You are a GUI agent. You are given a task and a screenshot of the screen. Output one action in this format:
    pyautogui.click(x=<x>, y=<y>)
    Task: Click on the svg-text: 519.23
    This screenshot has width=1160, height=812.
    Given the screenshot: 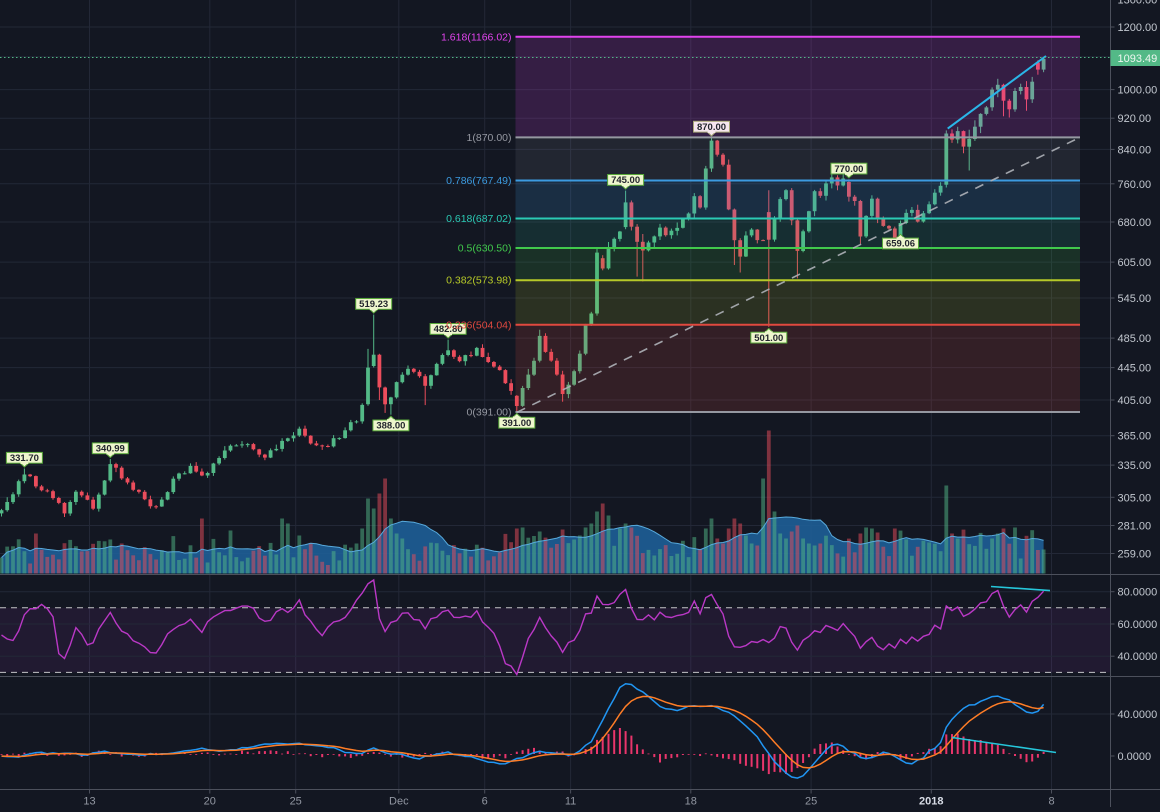 What is the action you would take?
    pyautogui.click(x=373, y=304)
    